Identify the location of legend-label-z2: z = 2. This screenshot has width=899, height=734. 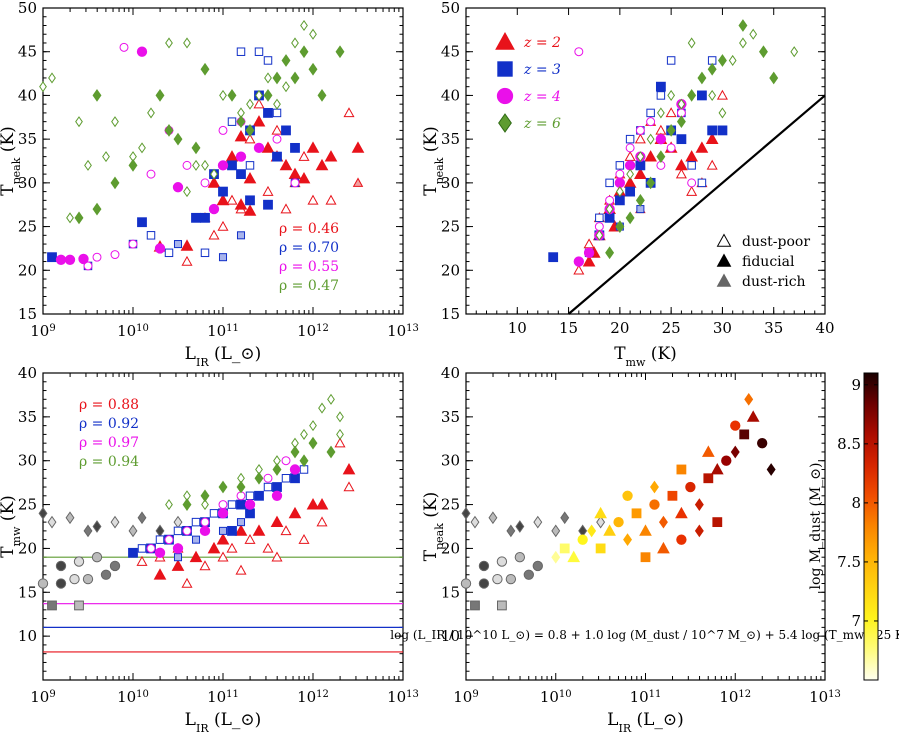
(542, 43).